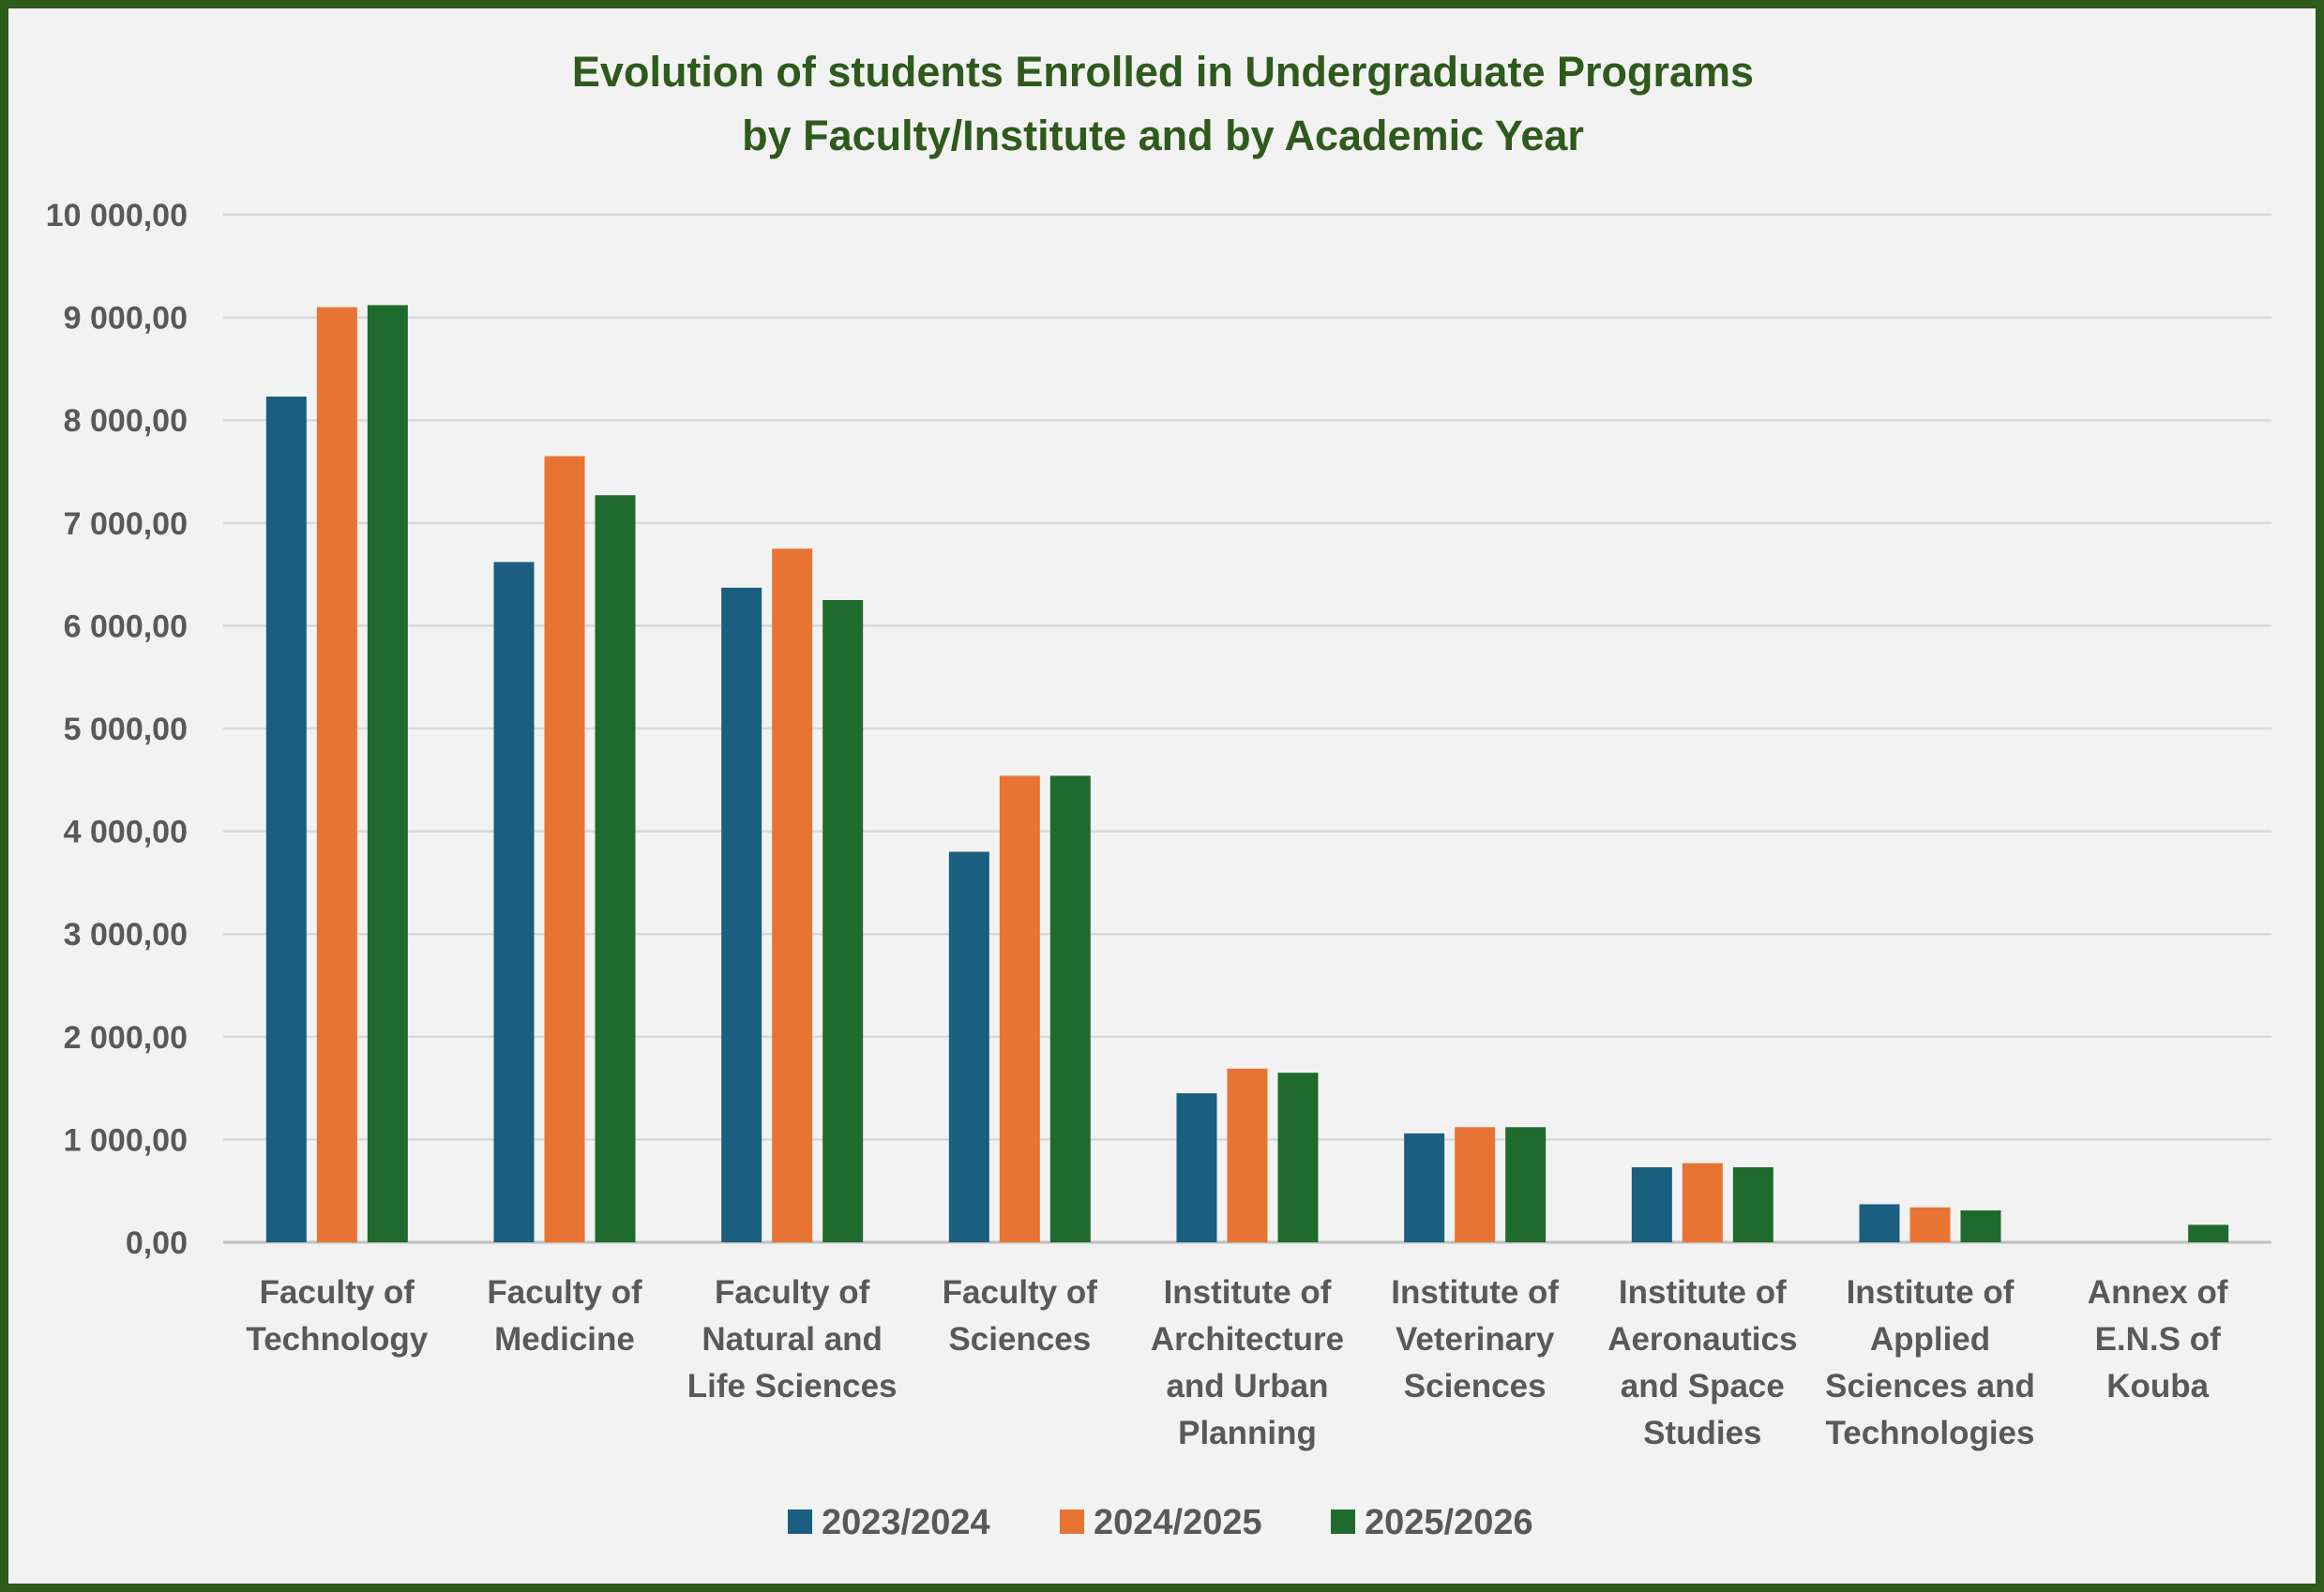 This screenshot has width=2324, height=1592. What do you see at coordinates (1247, 1339) in the screenshot?
I see `x-category-label: Architecture` at bounding box center [1247, 1339].